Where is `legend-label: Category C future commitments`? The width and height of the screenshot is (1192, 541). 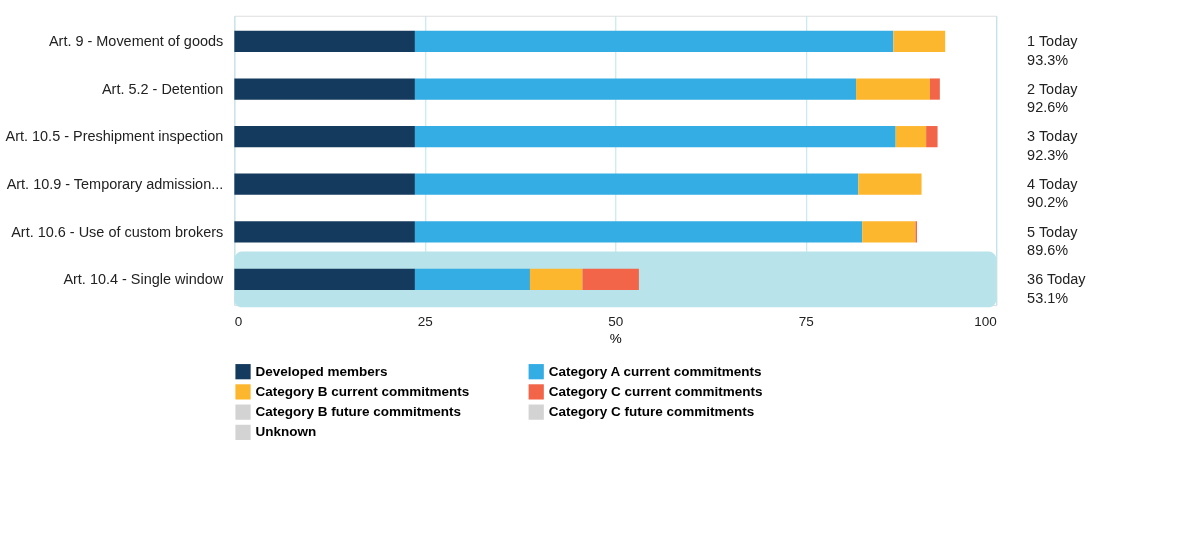 legend-label: Category C future commitments is located at coordinates (651, 411).